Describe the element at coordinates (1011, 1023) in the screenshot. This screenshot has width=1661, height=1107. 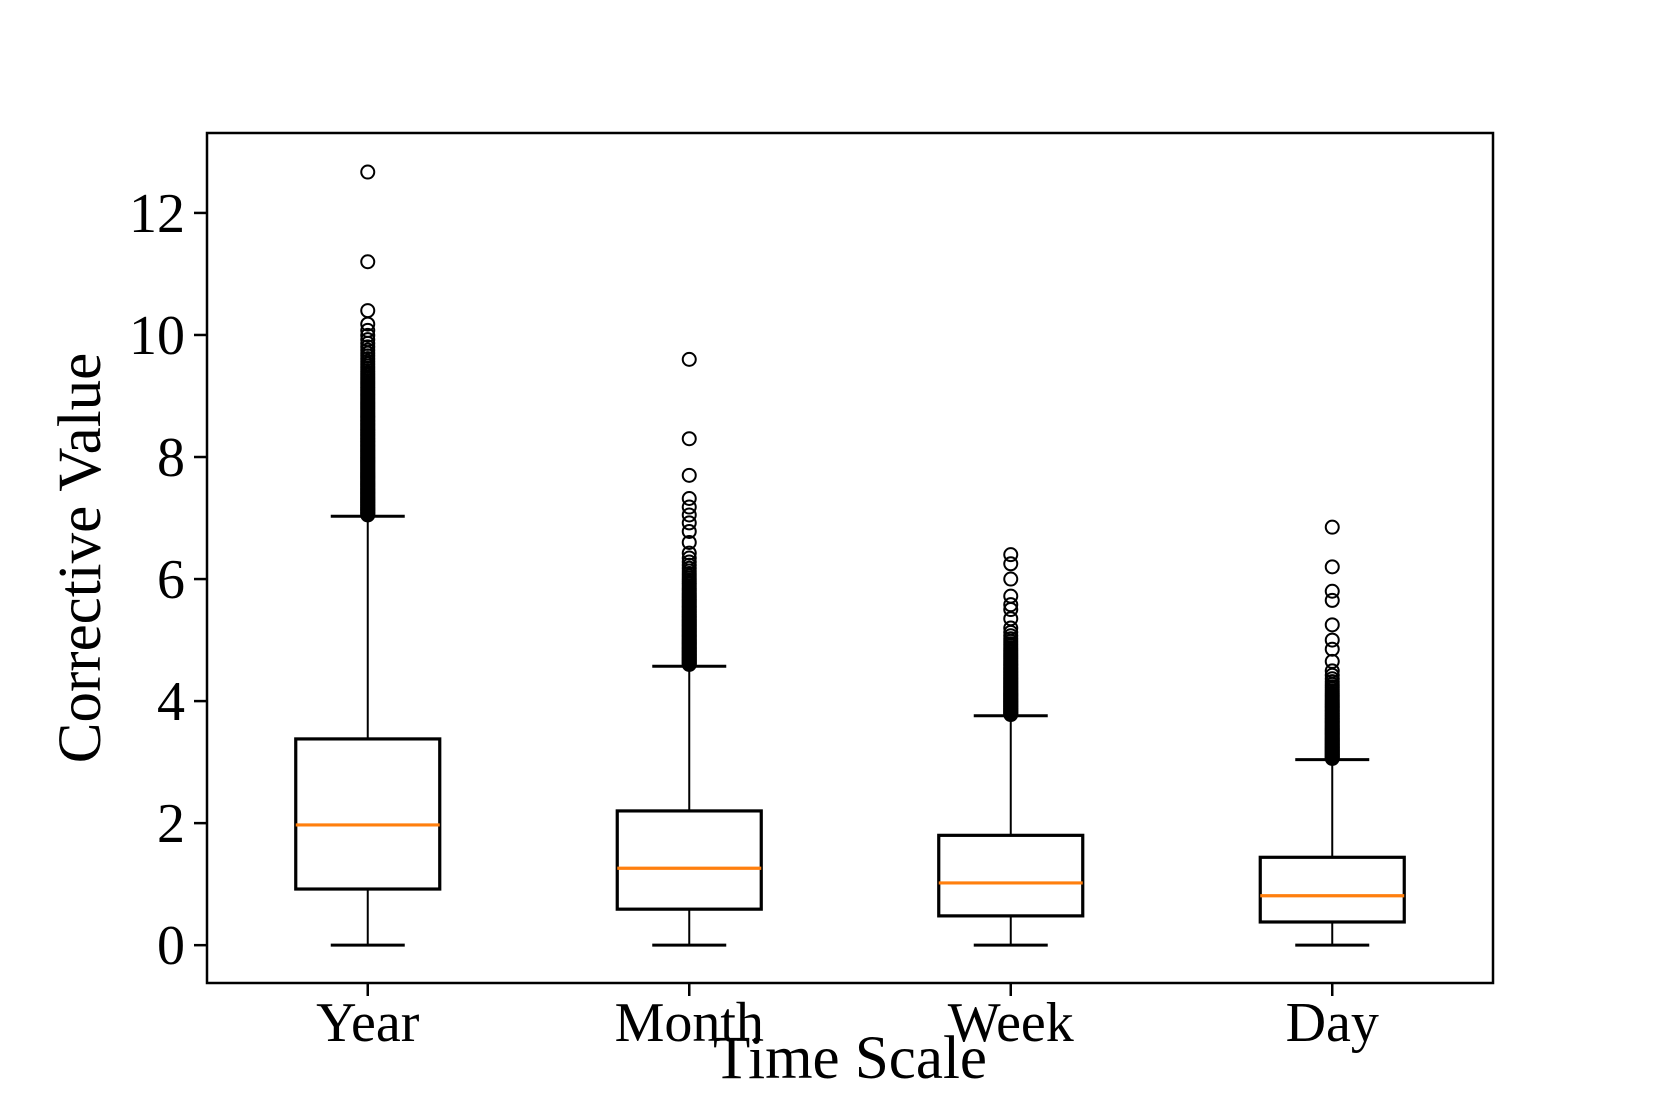
I see `x-tick-label-week: Week` at that location.